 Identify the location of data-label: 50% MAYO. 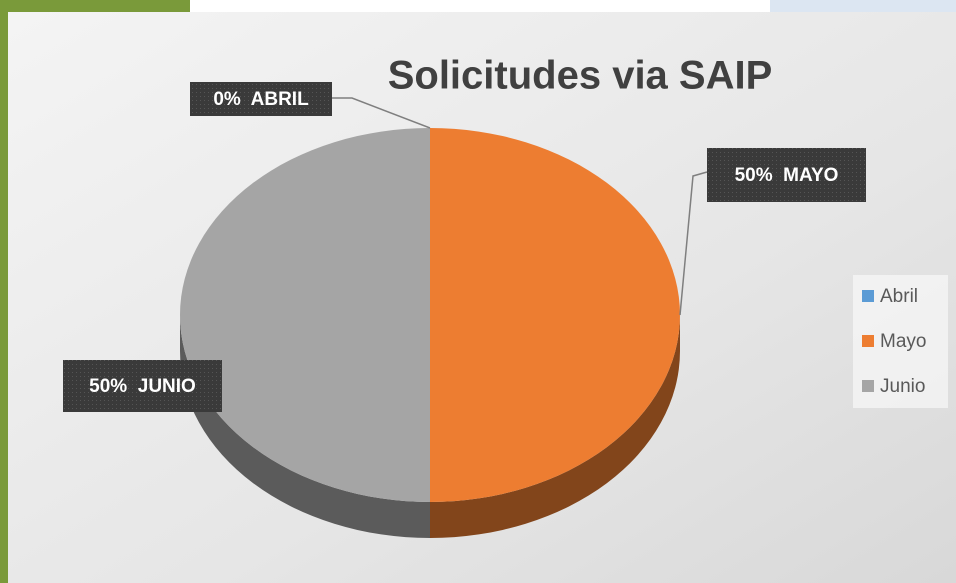
(787, 175).